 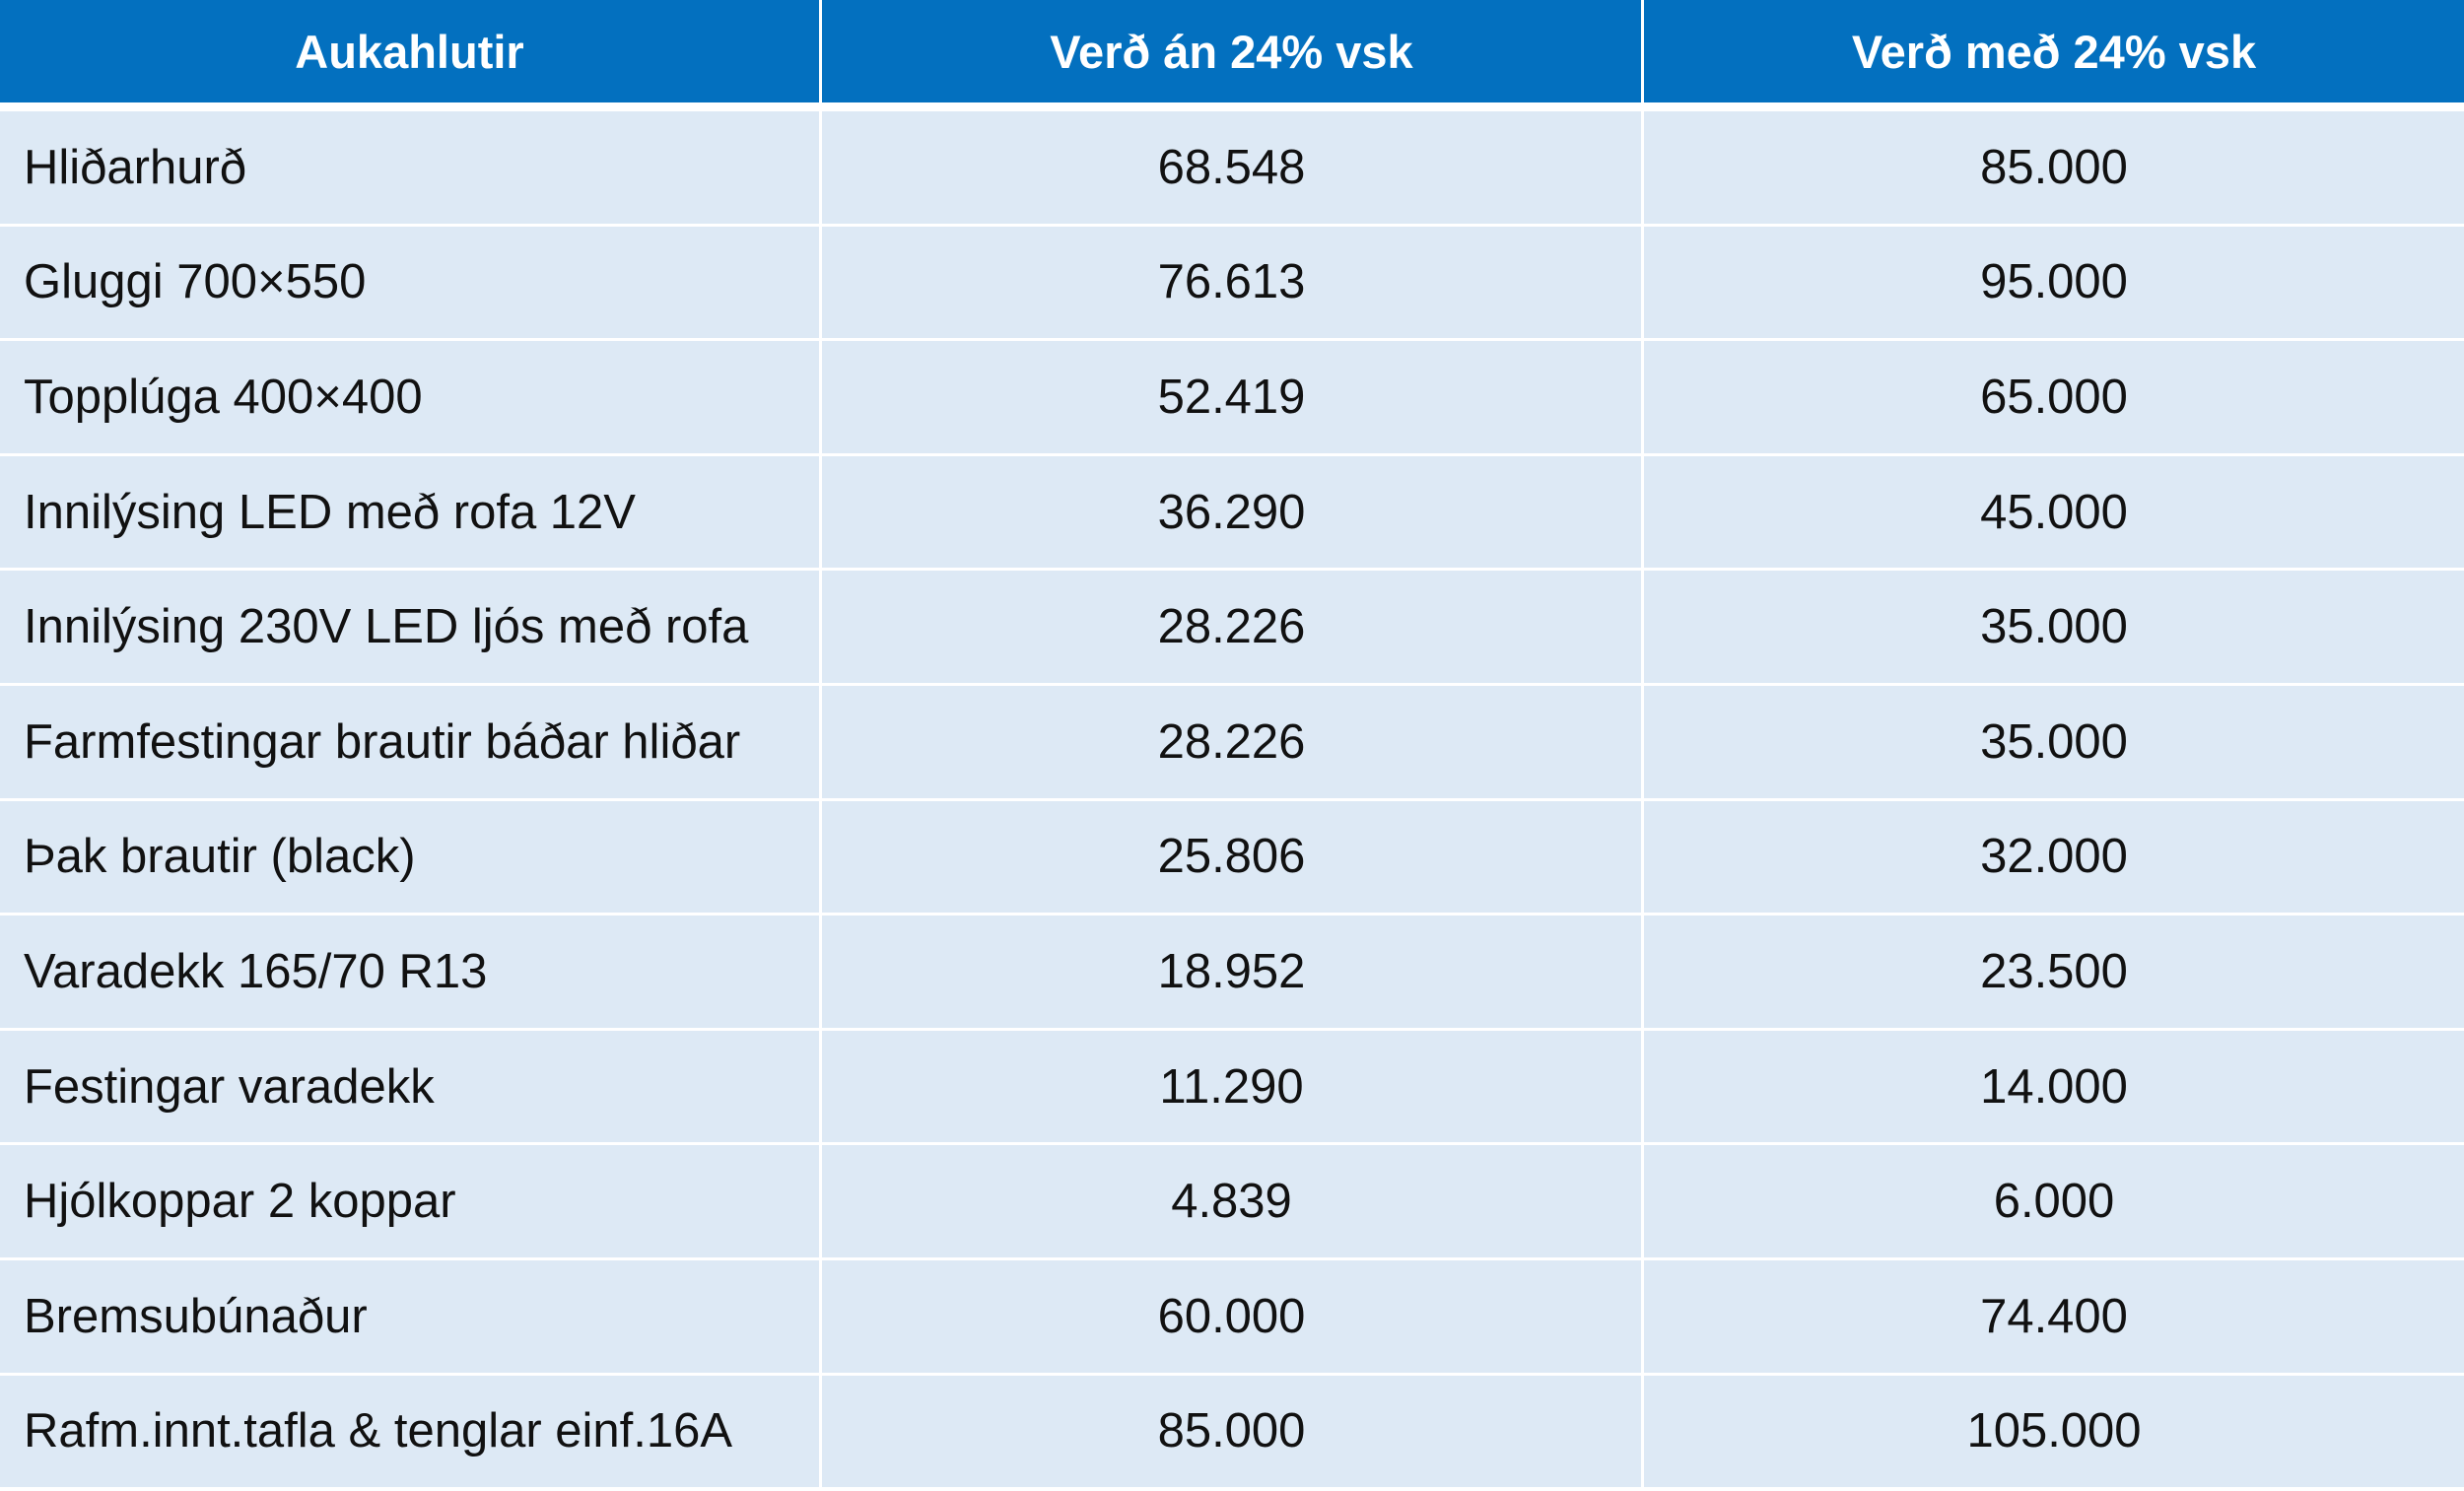 I want to click on row-5-price-ex-vat: 28.226, so click(x=1233, y=628).